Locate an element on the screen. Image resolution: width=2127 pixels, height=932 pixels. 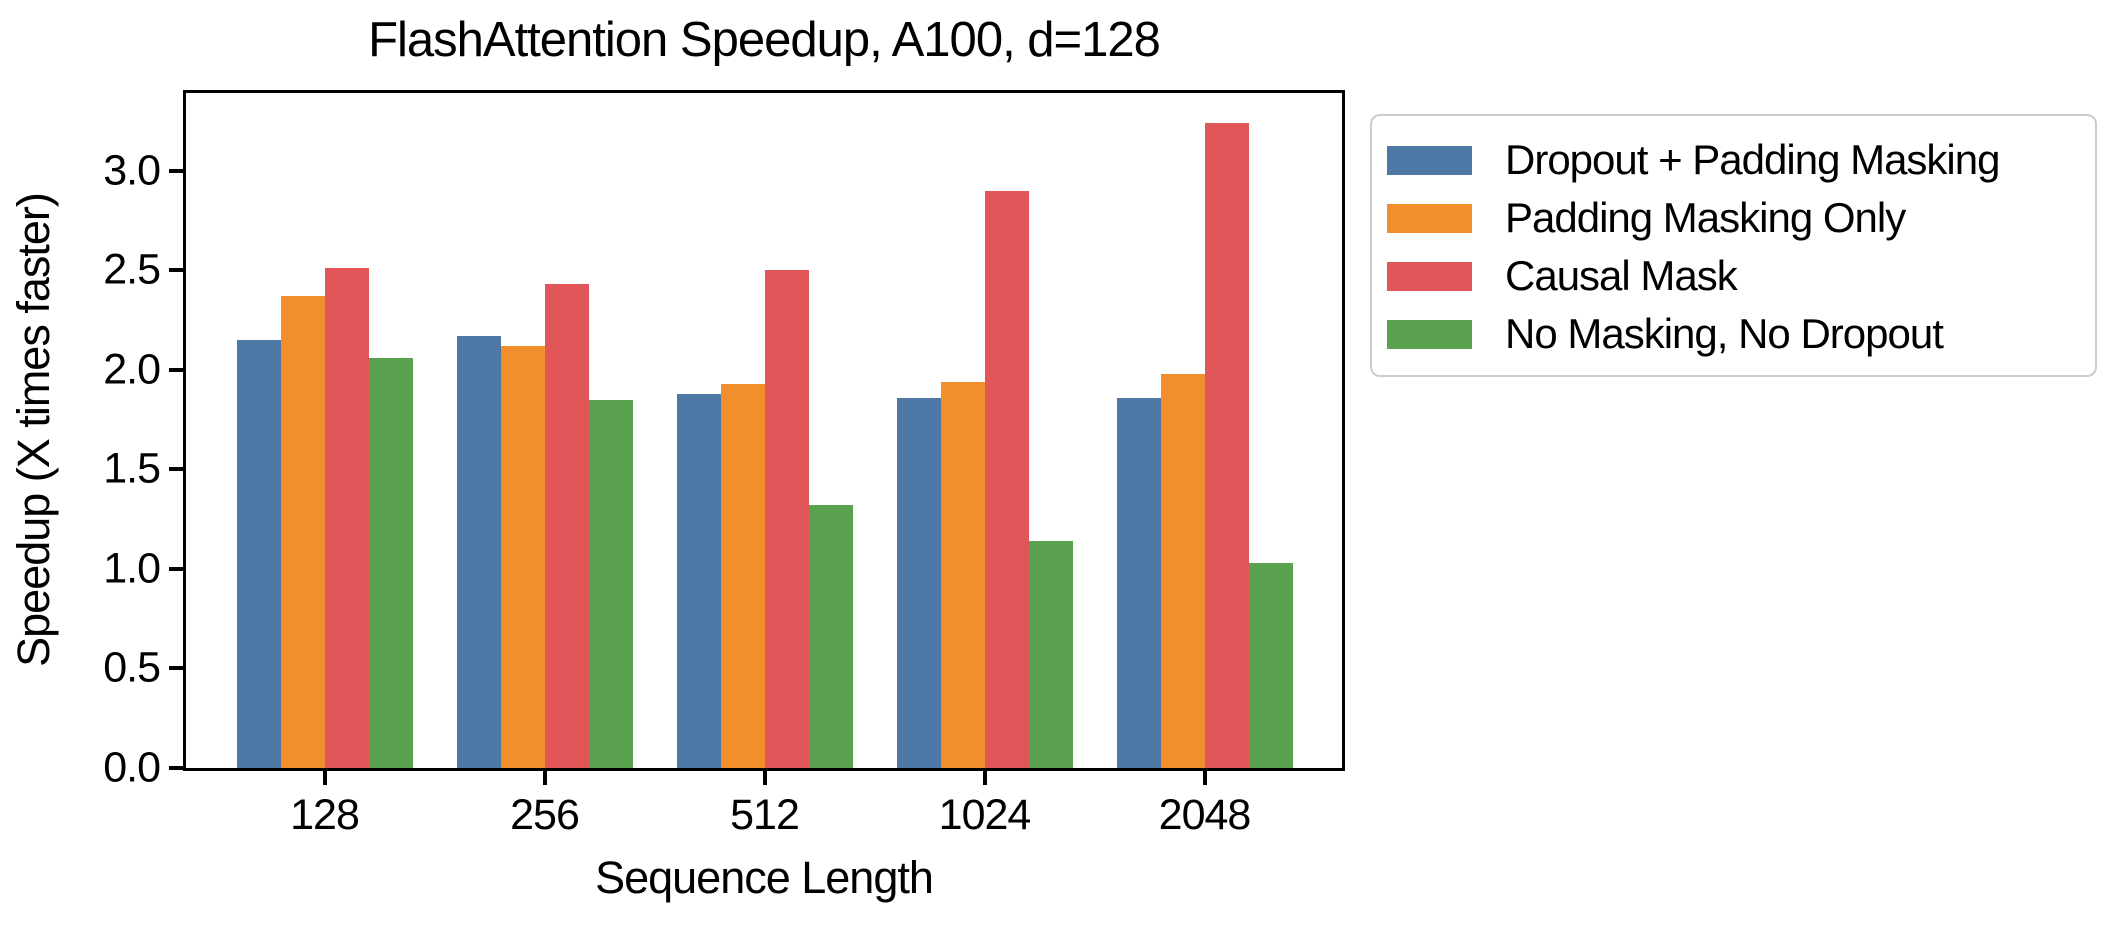
bar-no-masking-no-dropout-2048 is located at coordinates (1270, 665).